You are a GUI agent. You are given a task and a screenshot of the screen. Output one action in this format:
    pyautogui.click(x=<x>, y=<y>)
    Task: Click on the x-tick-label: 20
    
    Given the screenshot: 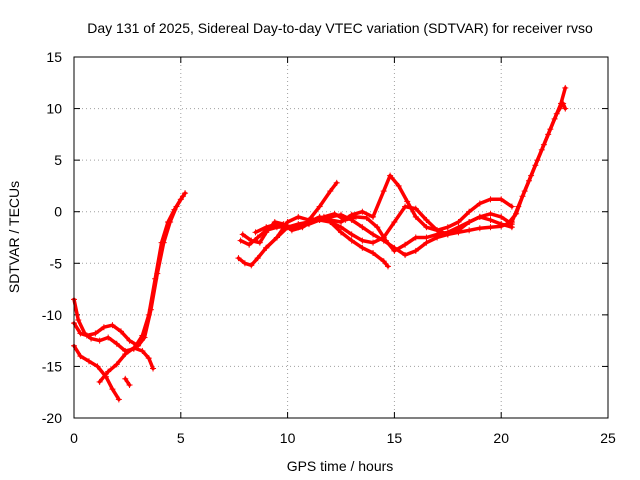 What is the action you would take?
    pyautogui.click(x=501, y=438)
    